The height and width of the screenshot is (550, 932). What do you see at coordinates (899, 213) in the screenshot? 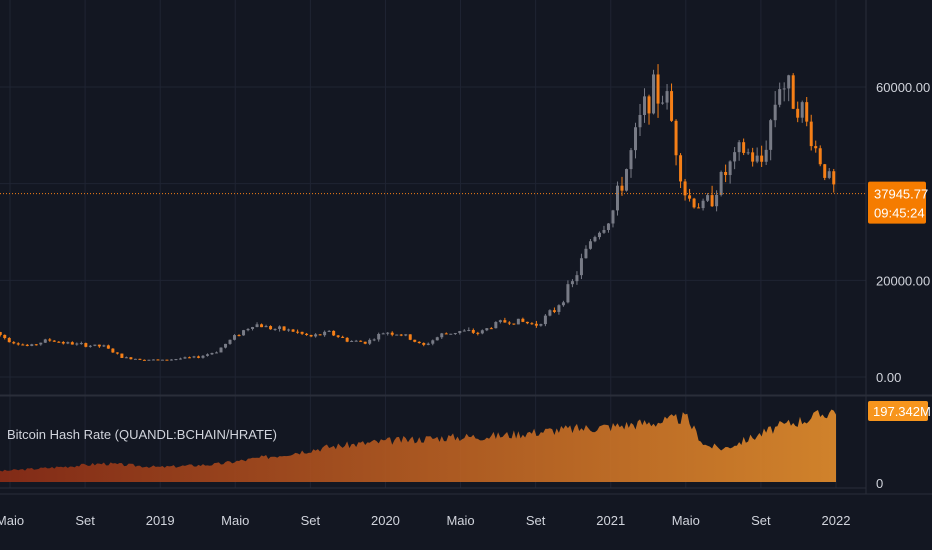
I see `countdown-value: 09:45:24` at bounding box center [899, 213].